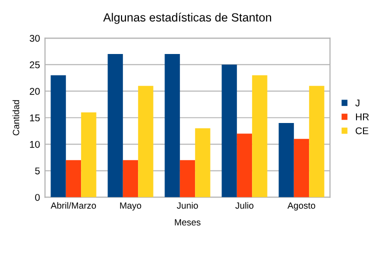  I want to click on y-tick-label: 25, so click(35, 64).